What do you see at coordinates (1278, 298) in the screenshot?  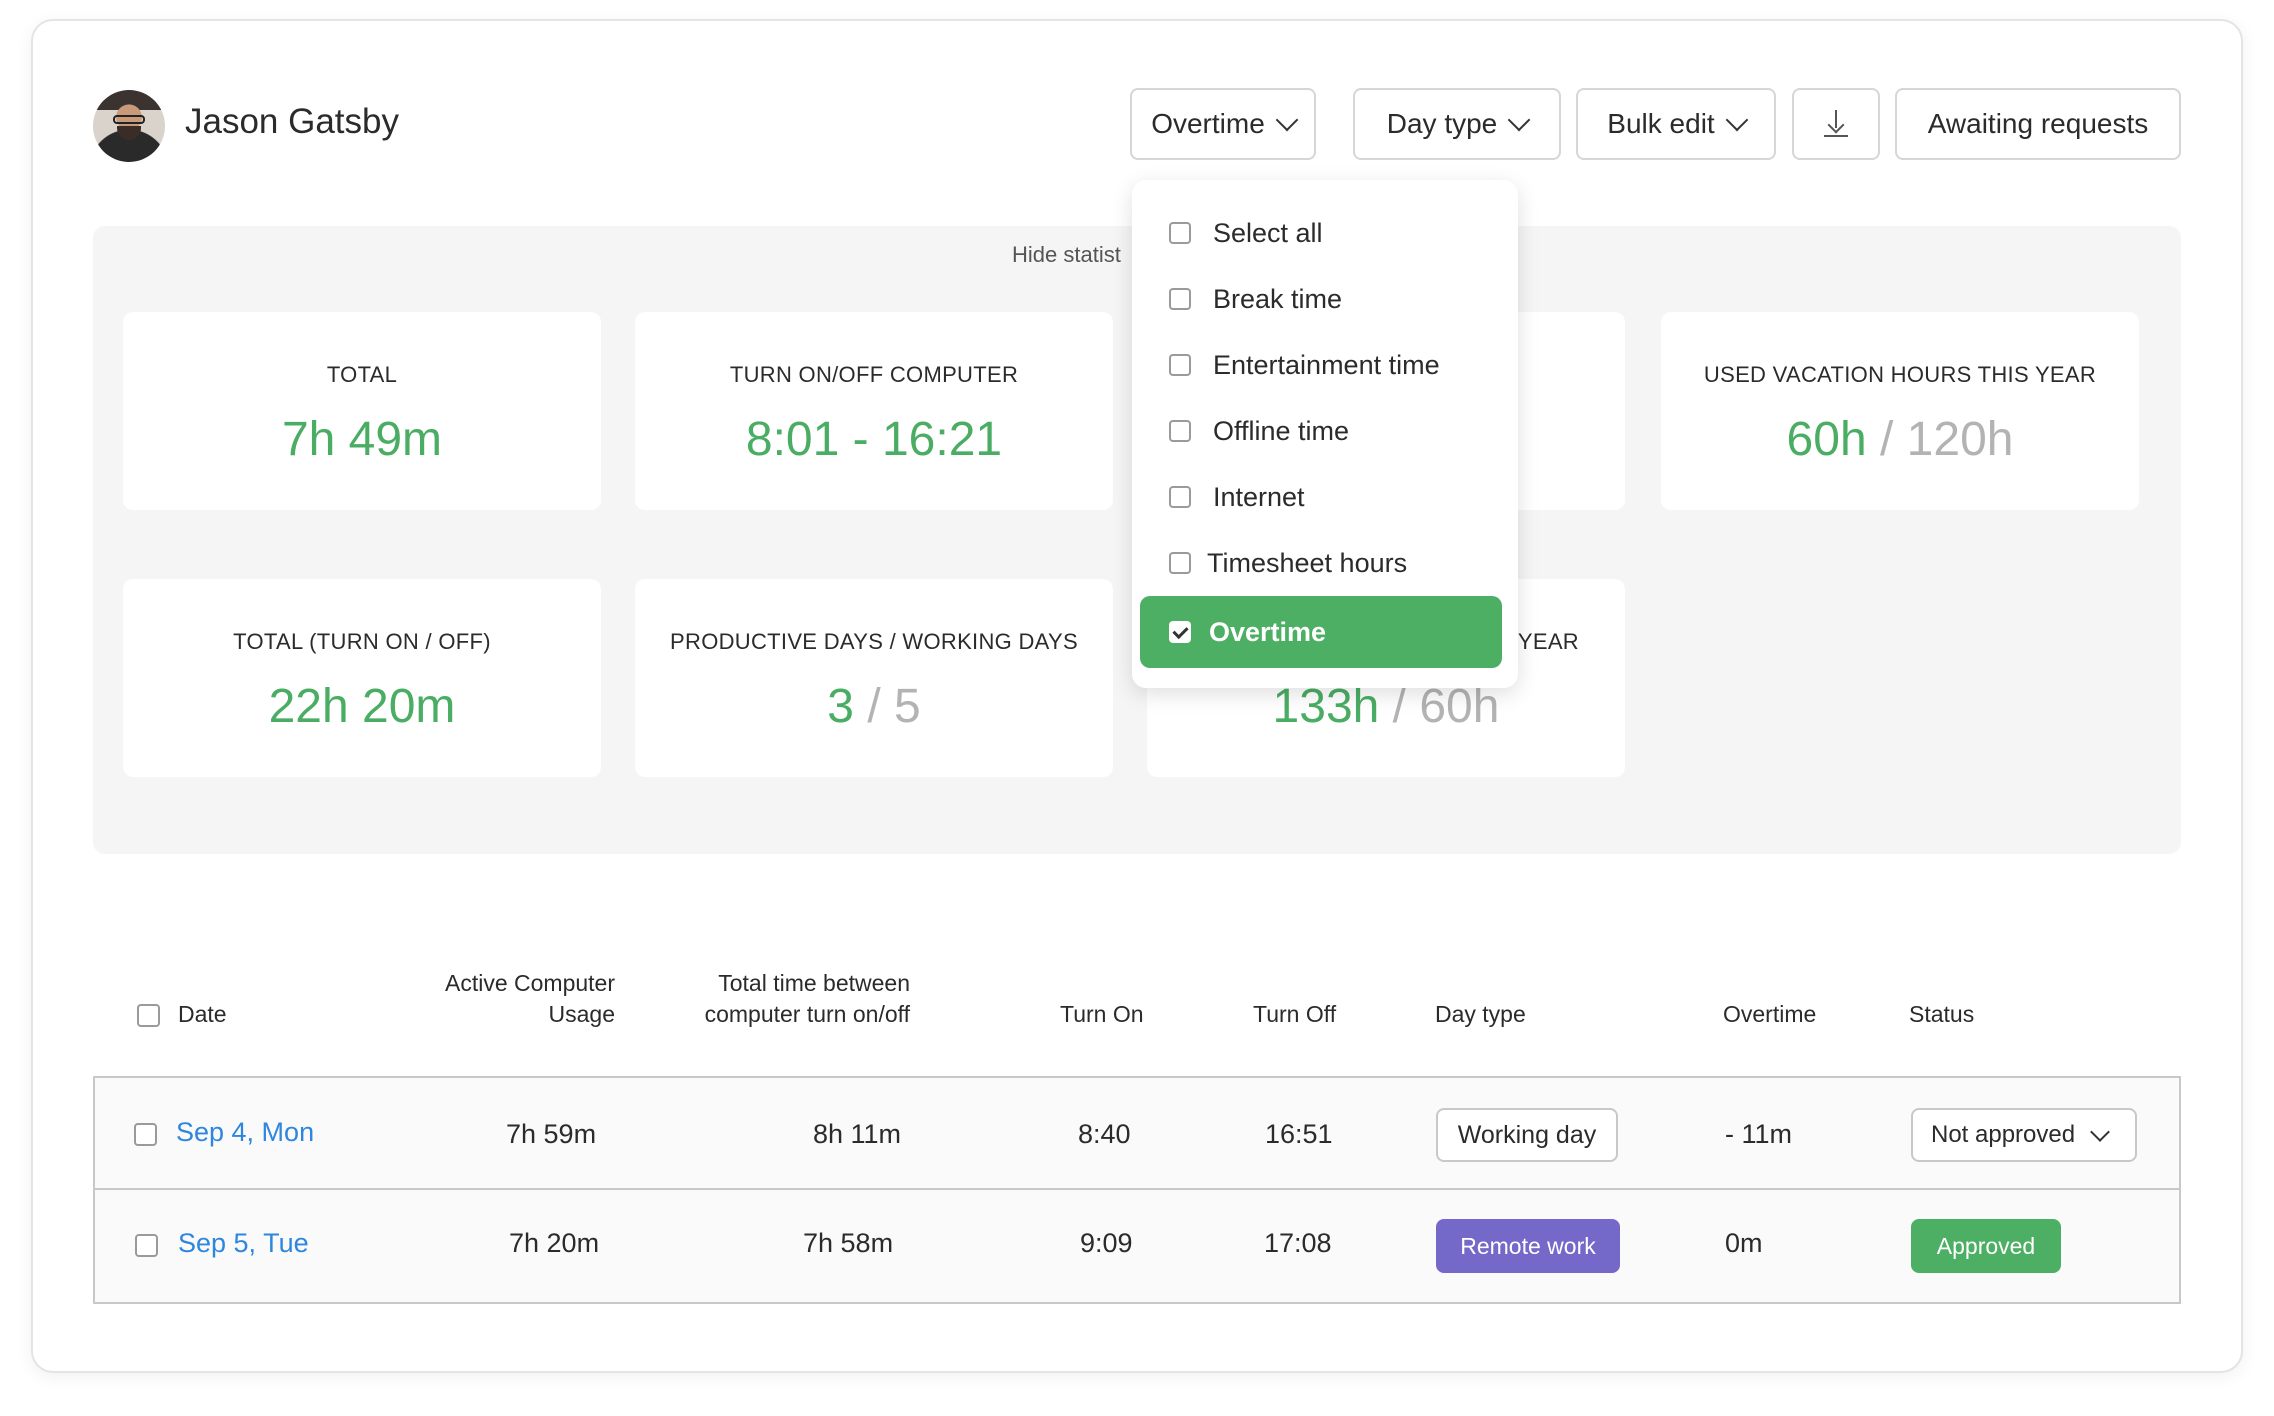 I see `menu-item-label: Break time` at bounding box center [1278, 298].